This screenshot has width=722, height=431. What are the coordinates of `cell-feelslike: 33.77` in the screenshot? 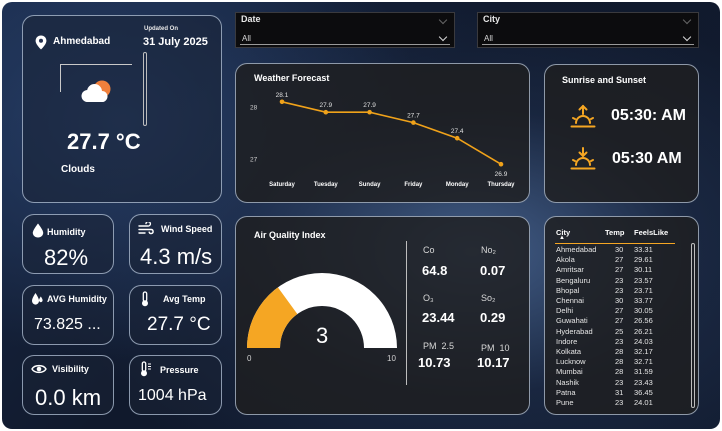 It's located at (643, 300).